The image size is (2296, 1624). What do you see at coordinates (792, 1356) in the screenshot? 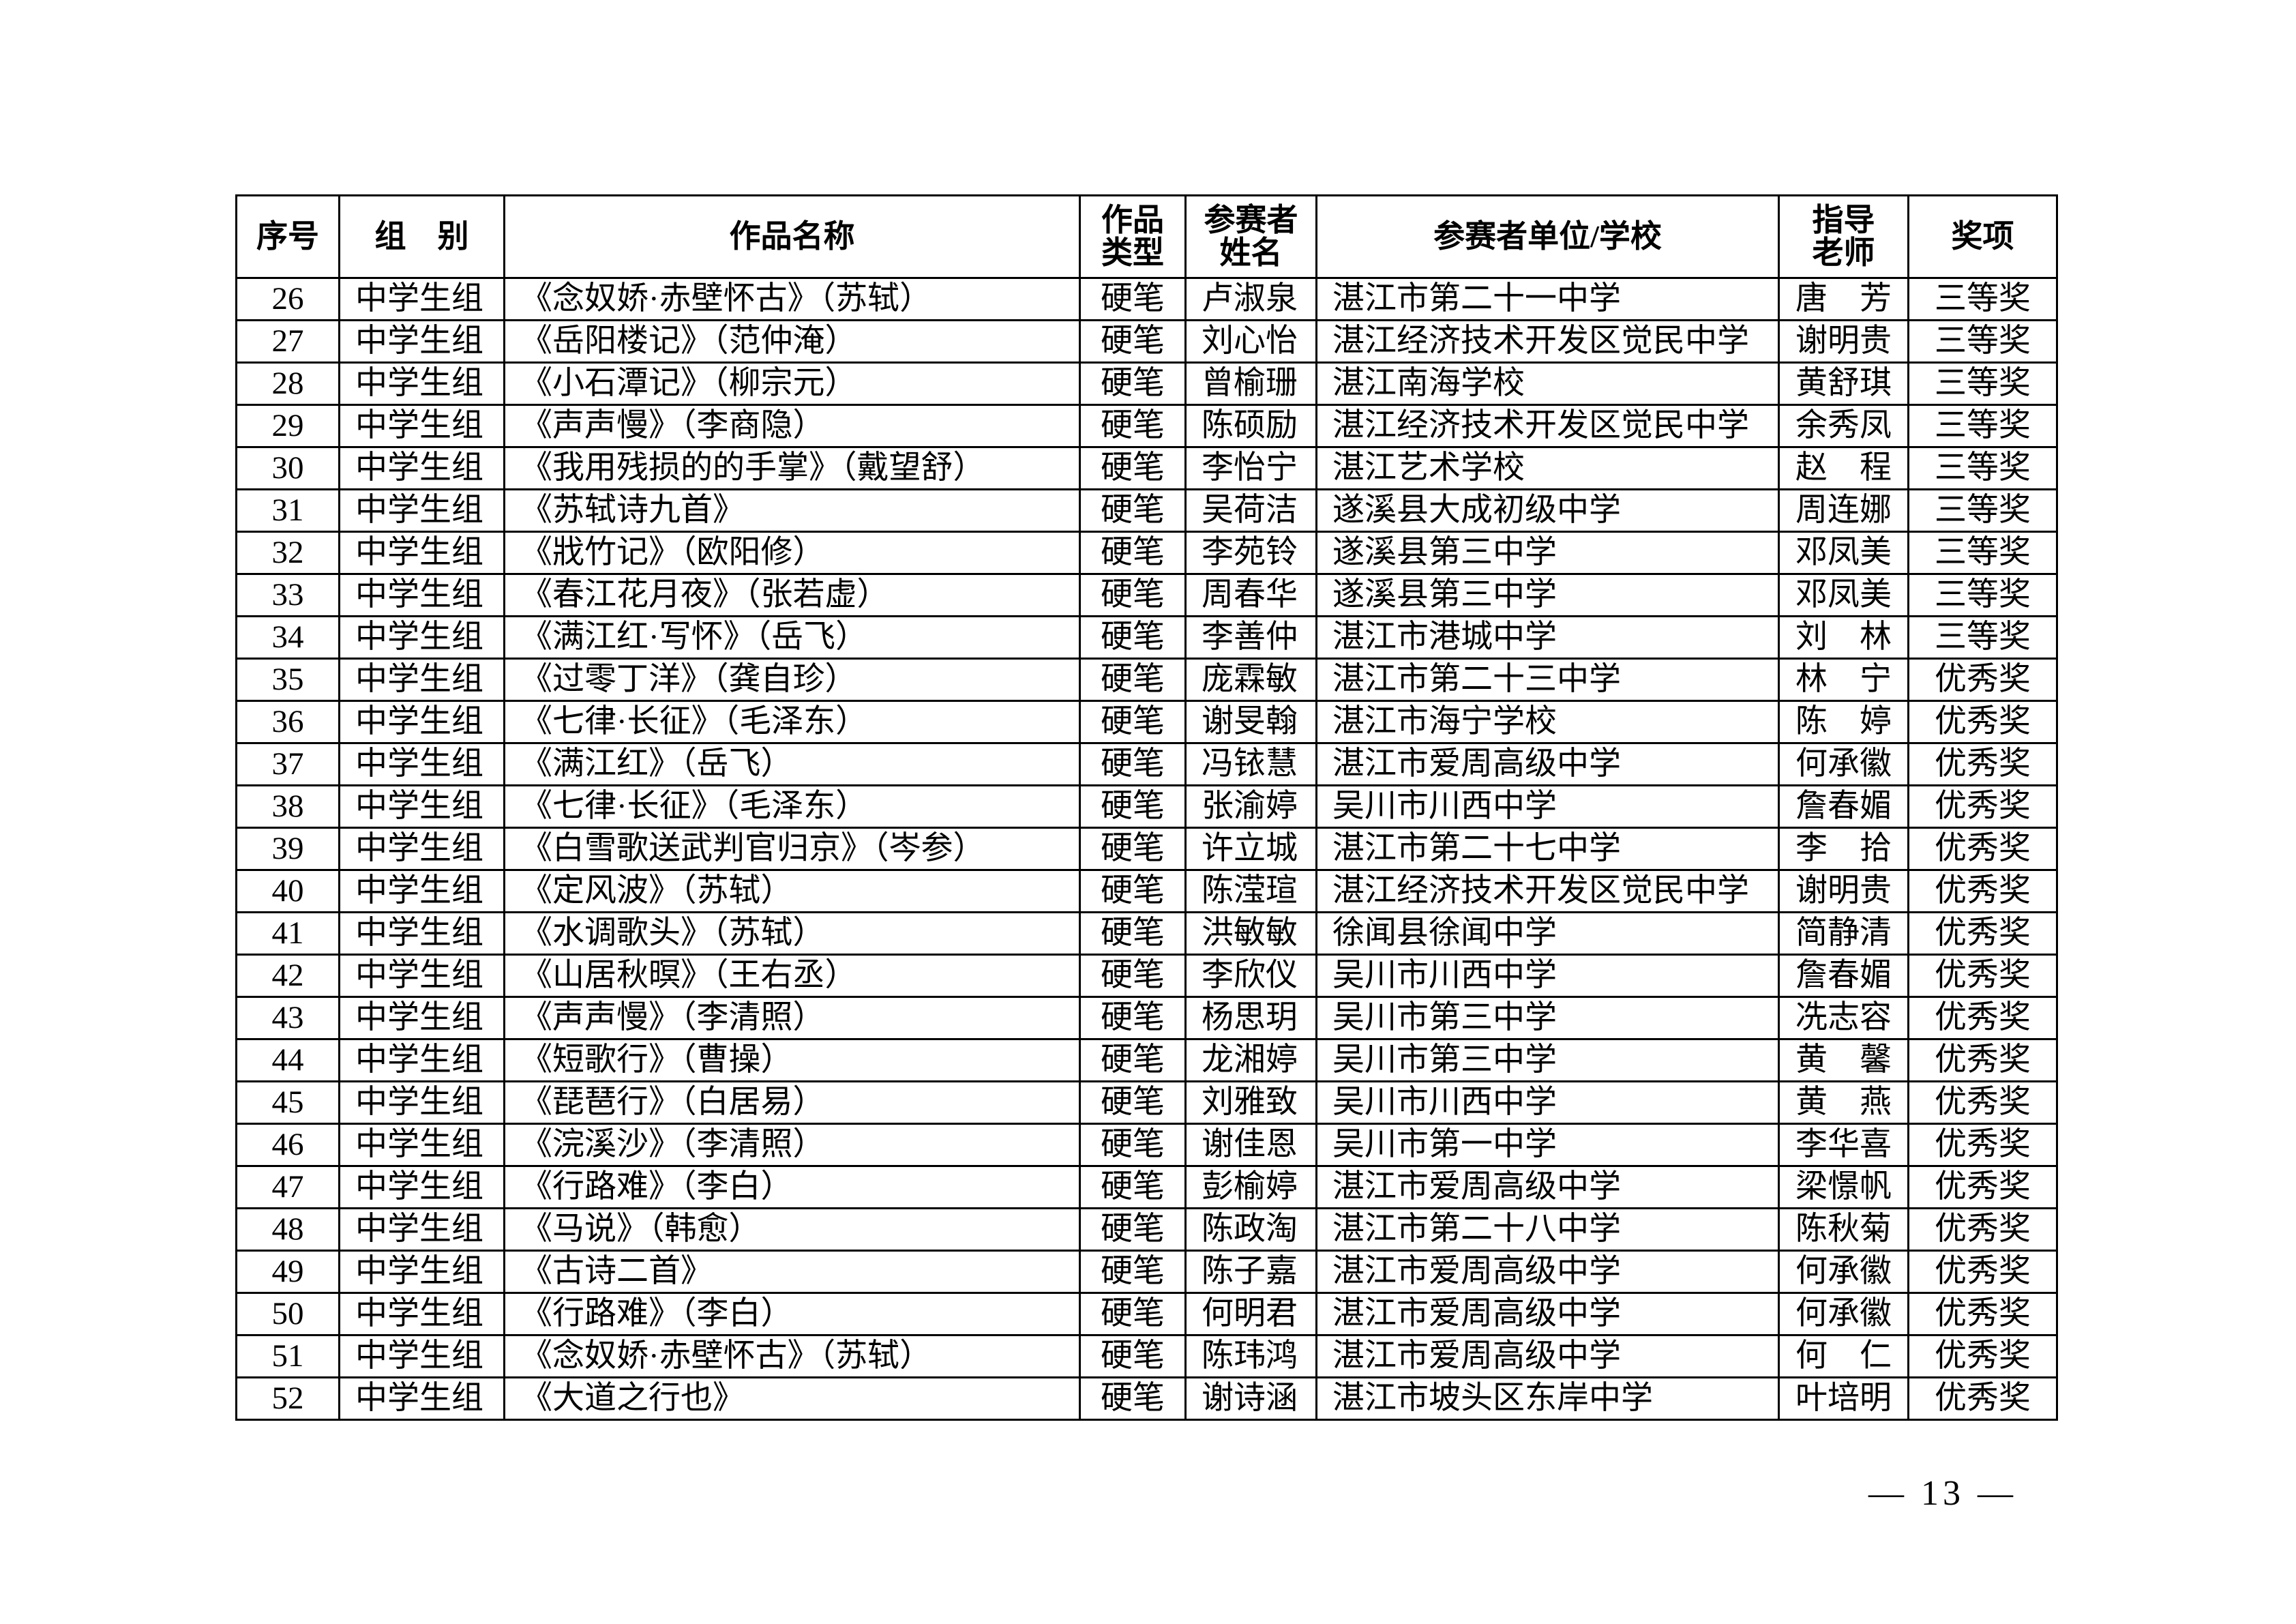
I see `cell-work-title: 《念奴娇·赤壁怀古》（苏轼）` at bounding box center [792, 1356].